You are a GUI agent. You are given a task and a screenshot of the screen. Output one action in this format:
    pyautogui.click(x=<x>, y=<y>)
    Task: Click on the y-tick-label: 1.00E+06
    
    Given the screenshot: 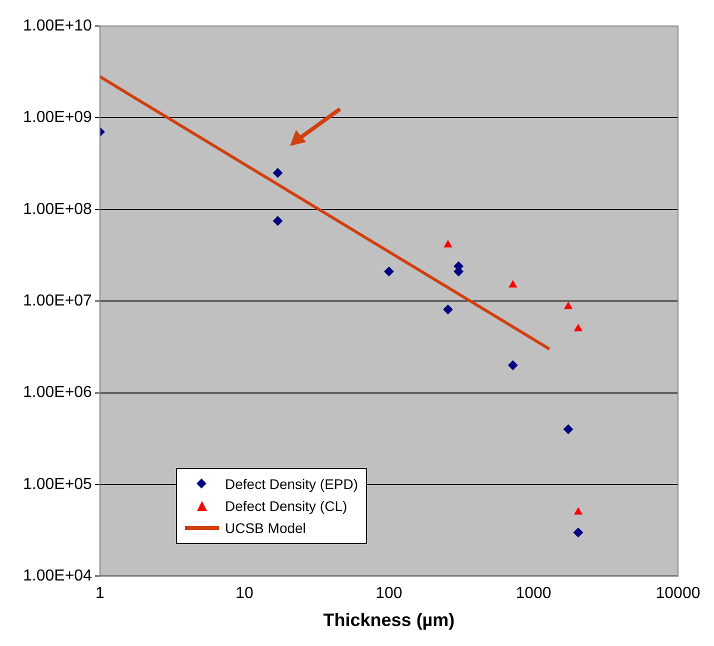 What is the action you would take?
    pyautogui.click(x=57, y=393)
    